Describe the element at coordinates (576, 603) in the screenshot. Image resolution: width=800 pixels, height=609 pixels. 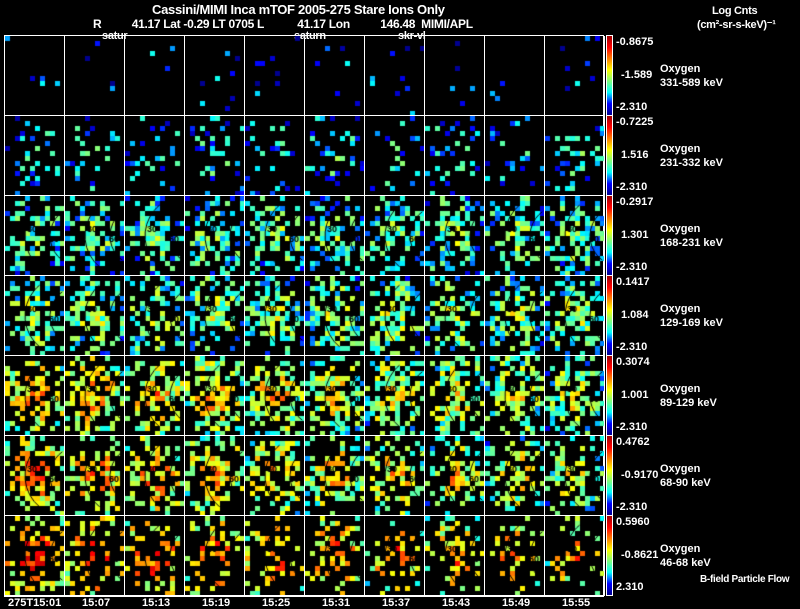
I see `time-tick-label: 15:55` at that location.